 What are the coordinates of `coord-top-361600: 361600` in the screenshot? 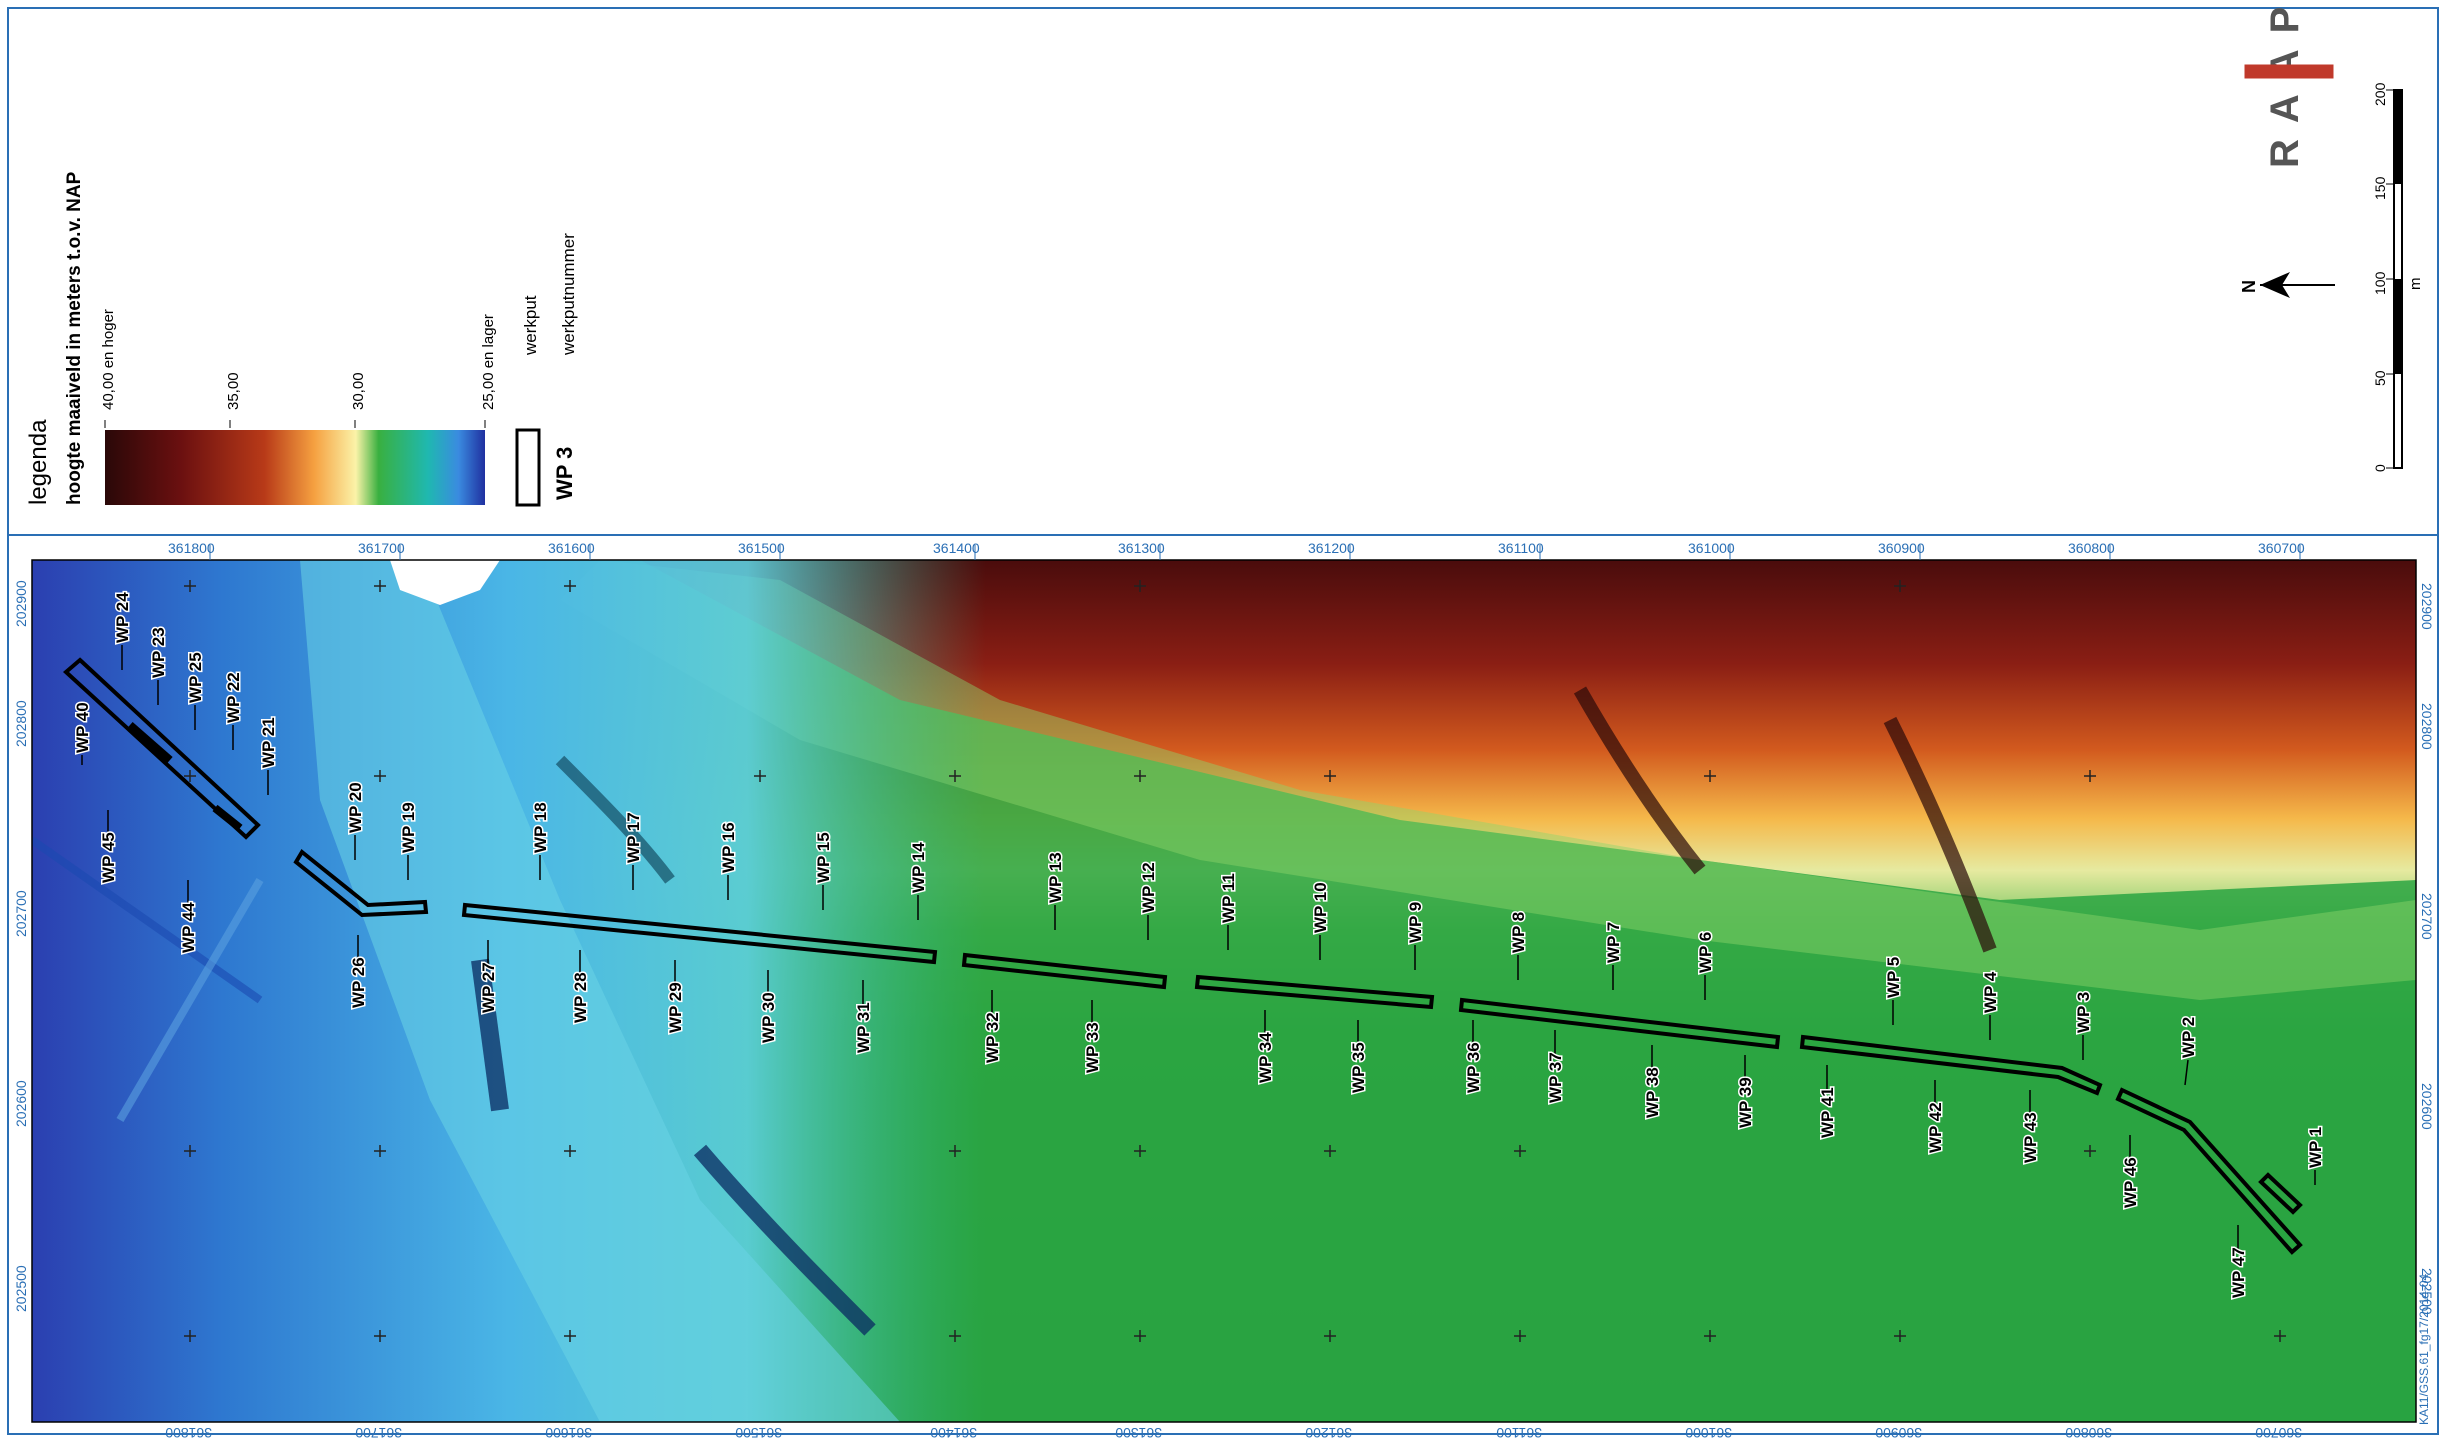 It's located at (571, 548).